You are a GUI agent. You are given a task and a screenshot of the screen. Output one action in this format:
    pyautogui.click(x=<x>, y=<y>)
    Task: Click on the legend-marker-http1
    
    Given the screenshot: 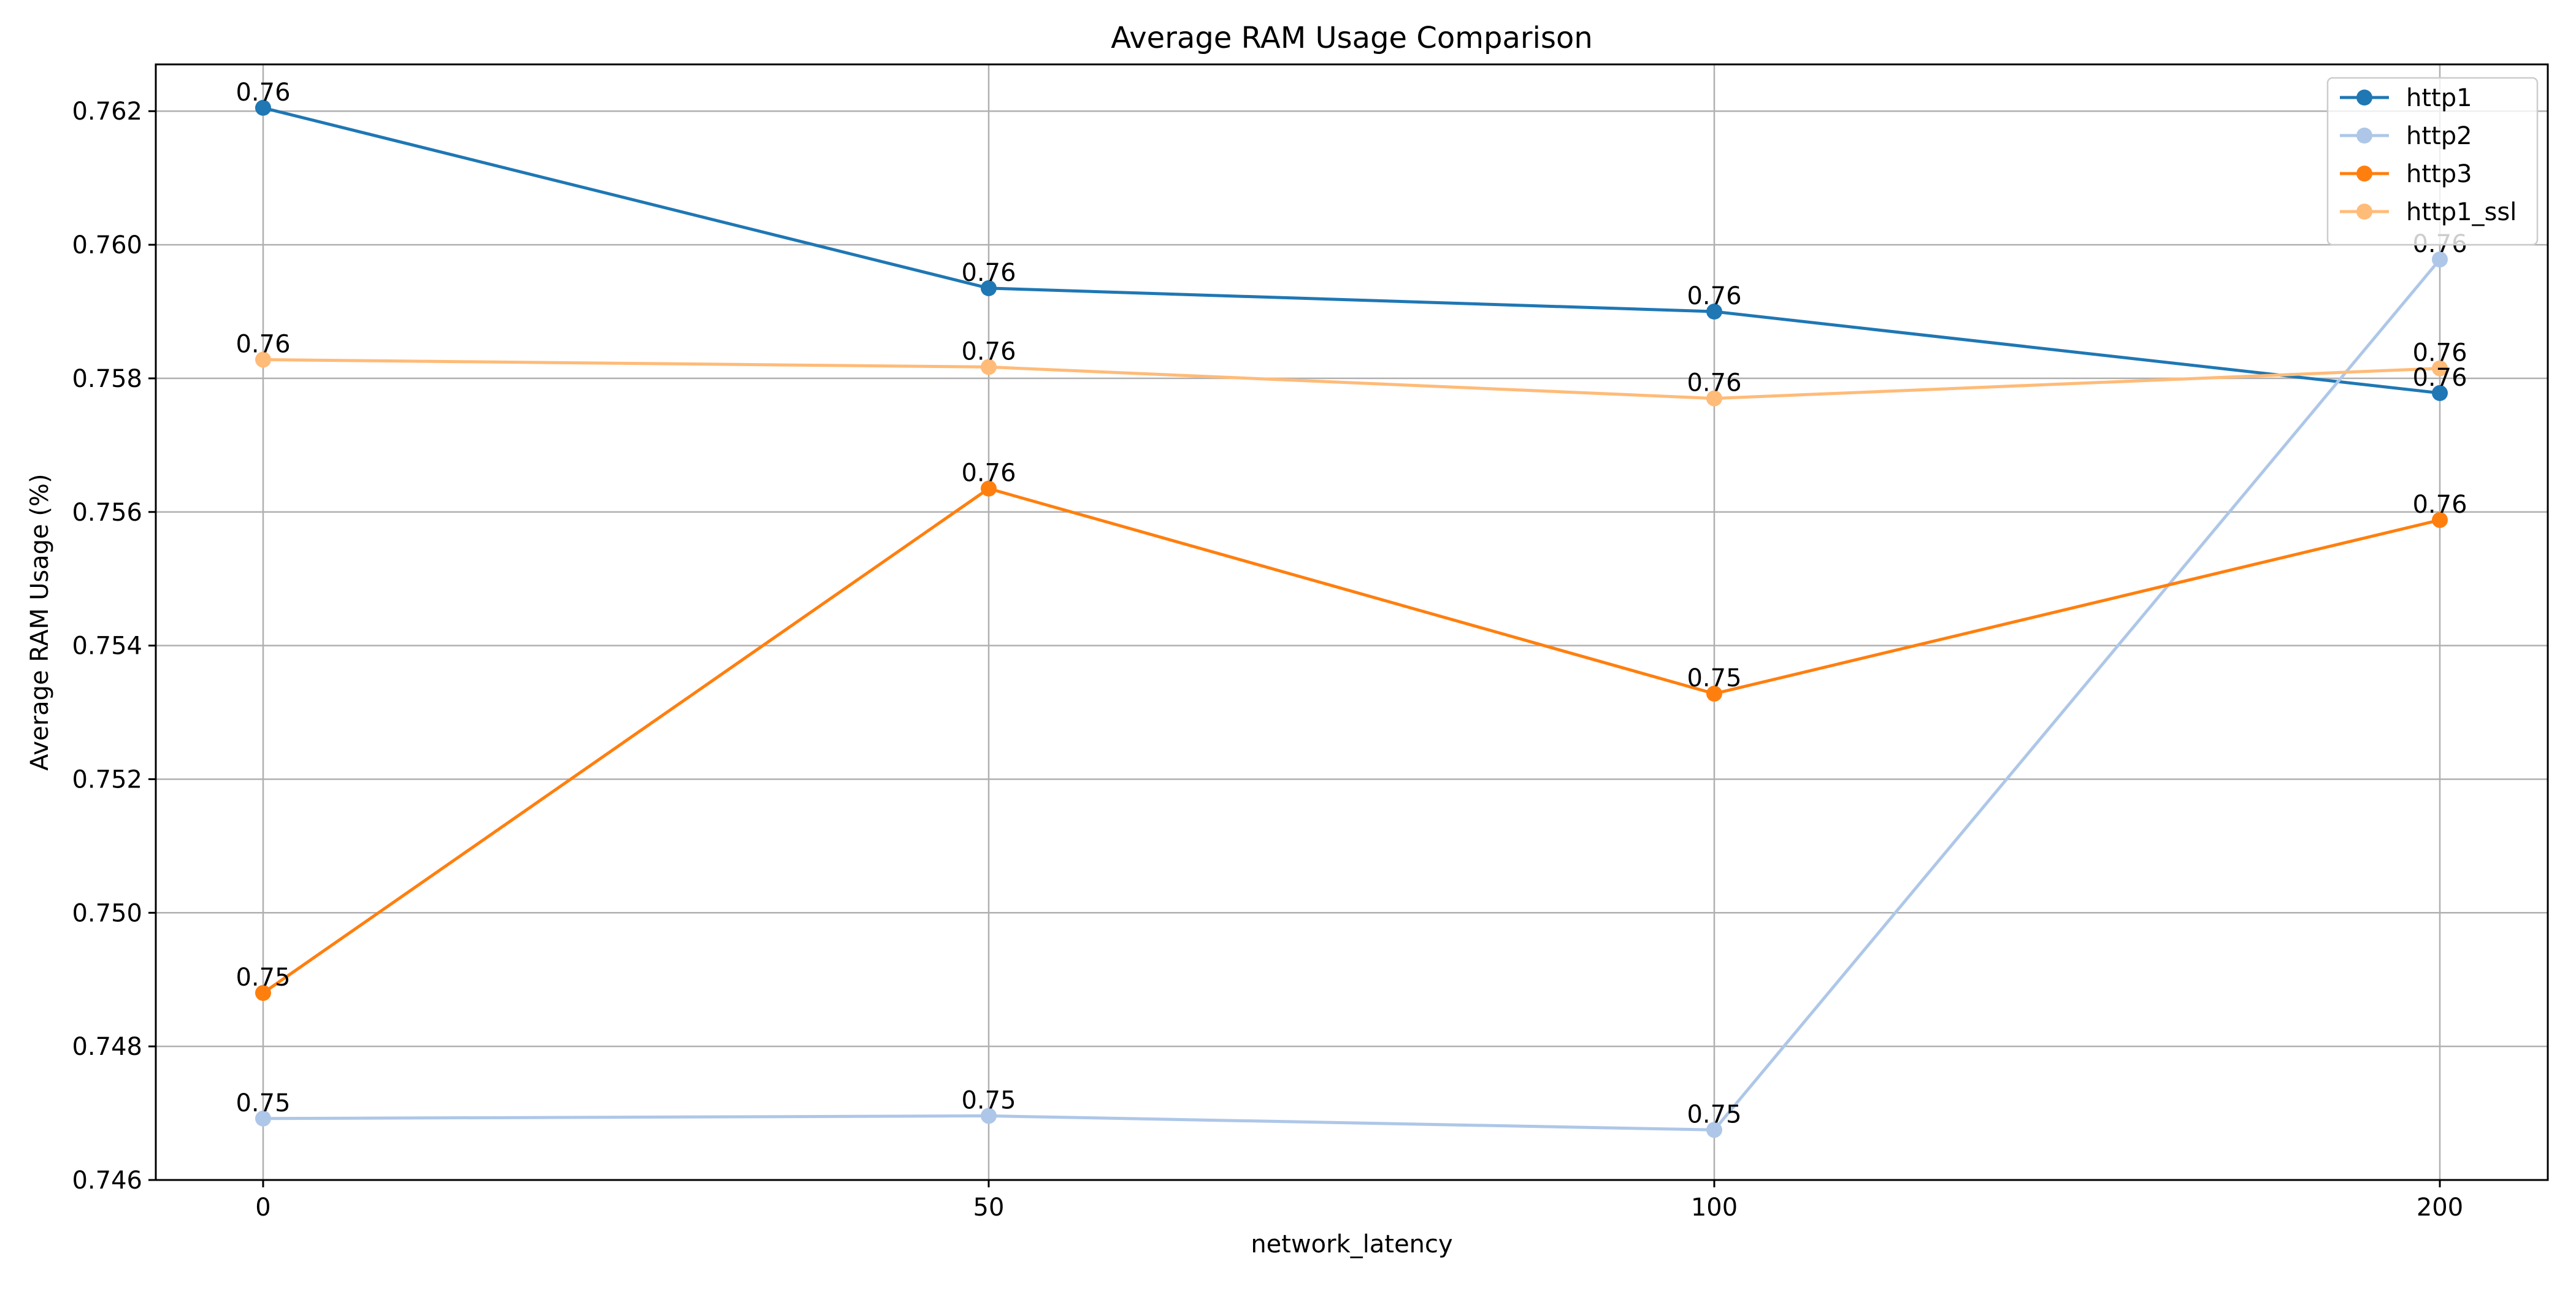 What is the action you would take?
    pyautogui.click(x=2364, y=97)
    